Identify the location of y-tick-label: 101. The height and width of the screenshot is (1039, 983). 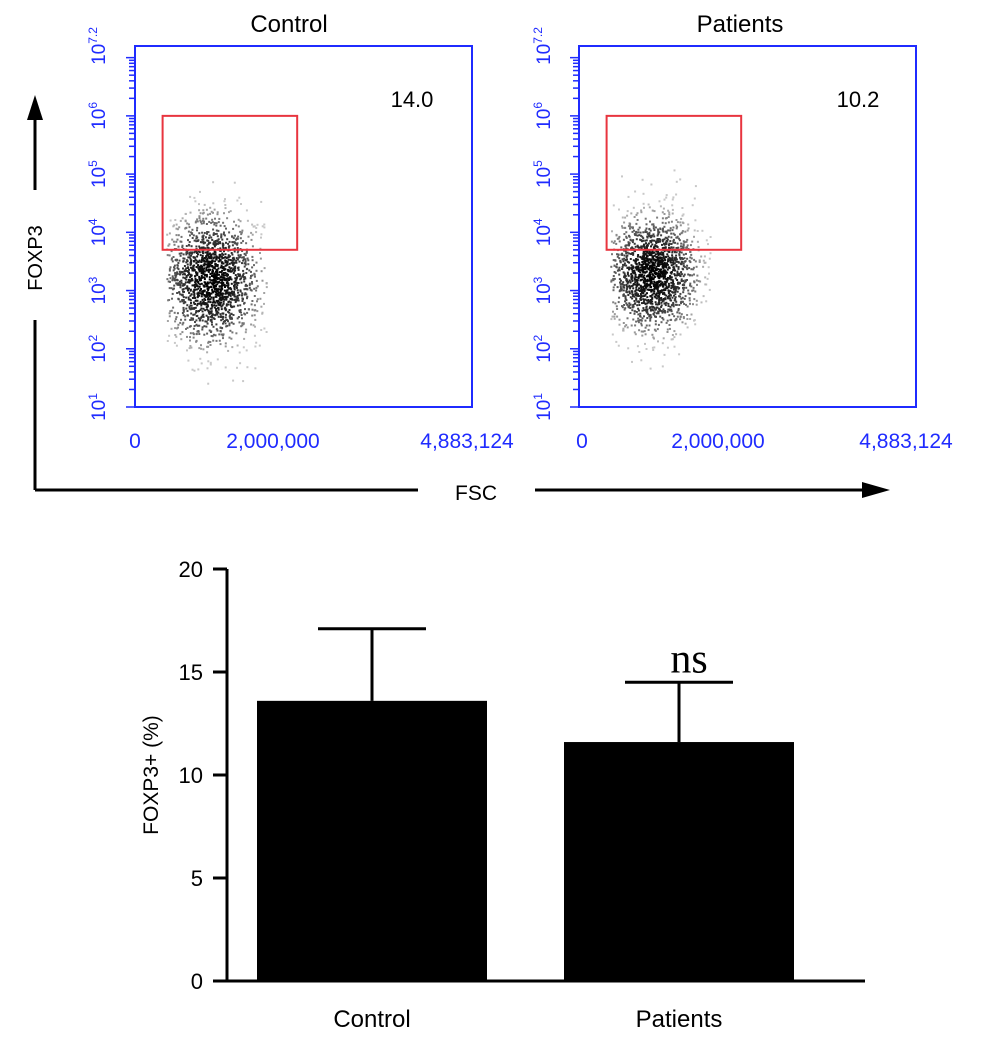
(543, 407).